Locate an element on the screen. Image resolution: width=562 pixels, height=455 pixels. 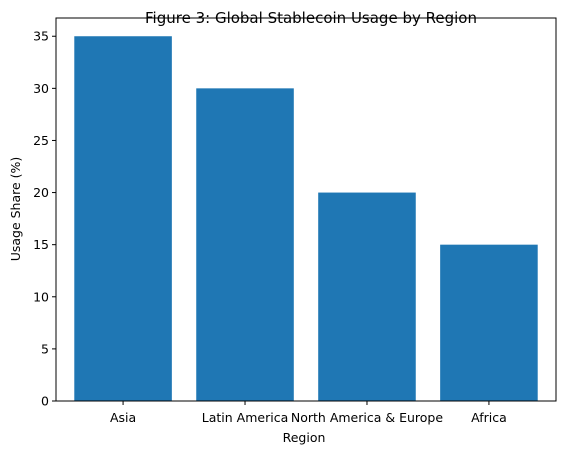
y-tick-label: 5 is located at coordinates (45, 348).